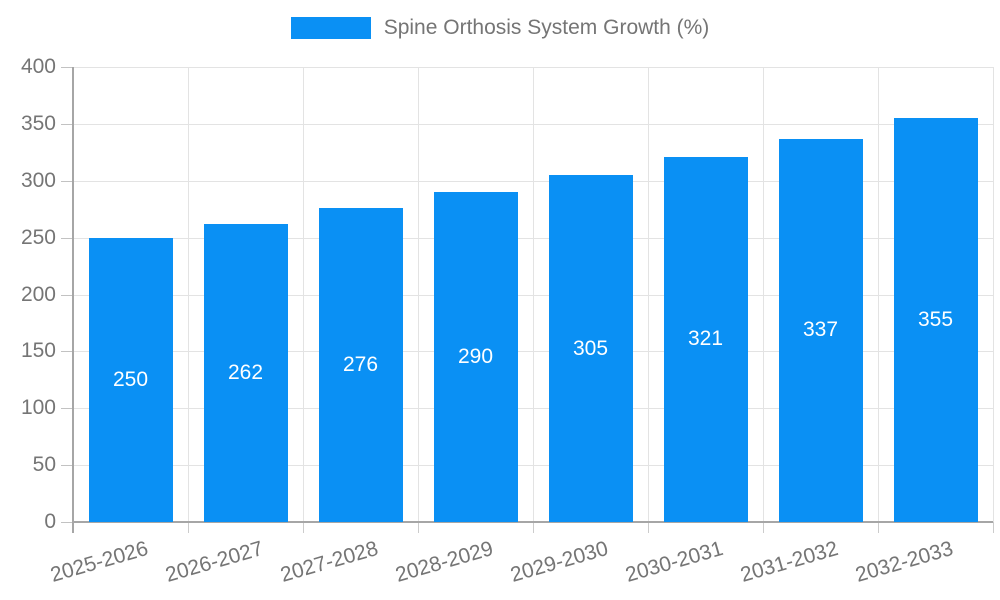 Image resolution: width=1000 pixels, height=600 pixels. What do you see at coordinates (904, 562) in the screenshot?
I see `x-axis-tick-label: 2032-2033` at bounding box center [904, 562].